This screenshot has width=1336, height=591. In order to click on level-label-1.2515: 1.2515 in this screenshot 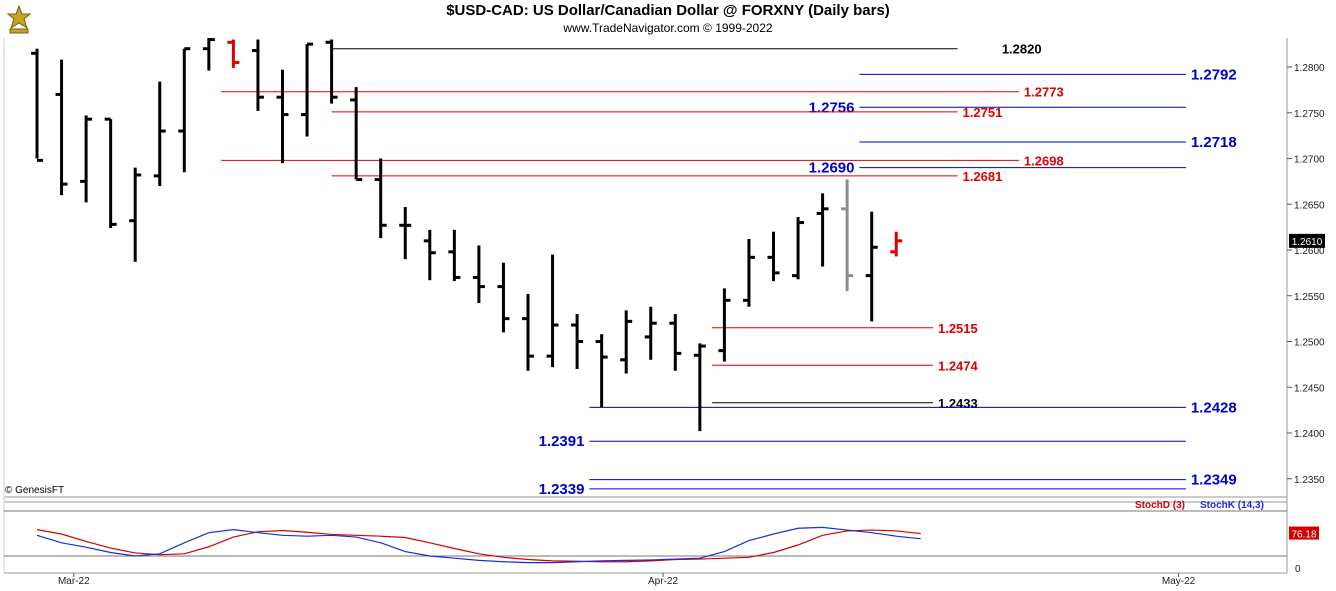, I will do `click(958, 328)`.